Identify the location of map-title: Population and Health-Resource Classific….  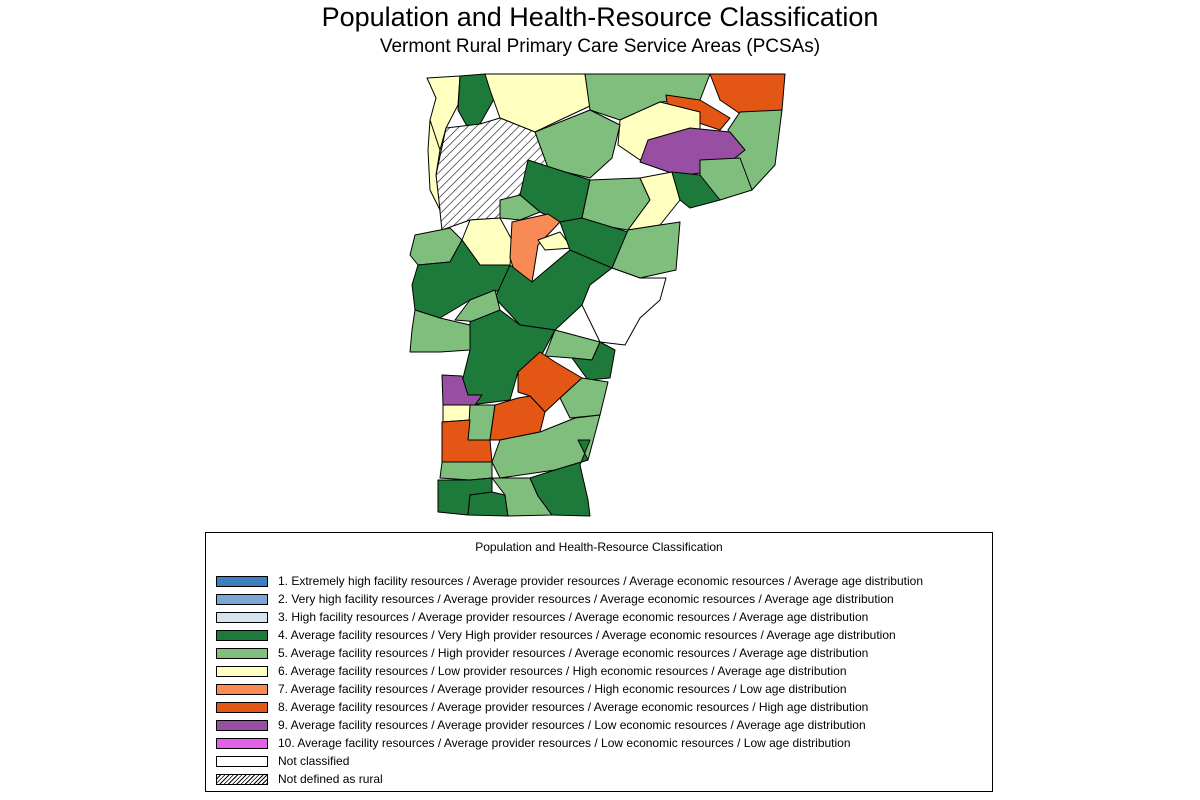
(600, 17).